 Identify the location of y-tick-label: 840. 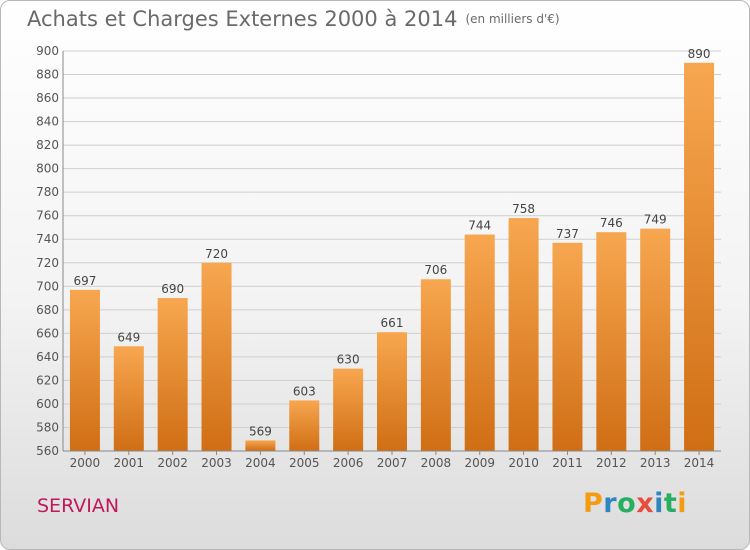
(47, 122).